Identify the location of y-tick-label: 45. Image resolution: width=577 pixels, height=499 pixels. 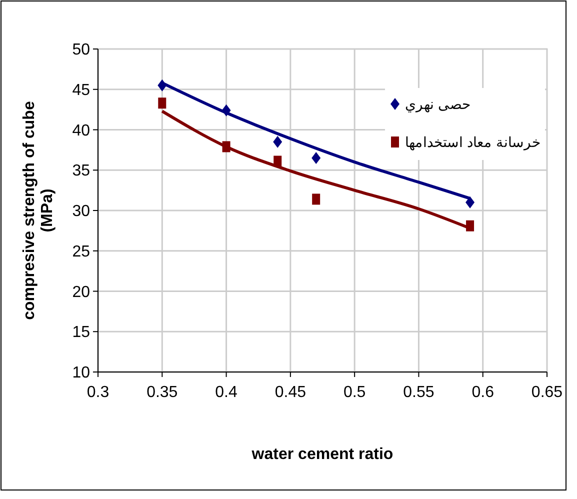
(81, 90).